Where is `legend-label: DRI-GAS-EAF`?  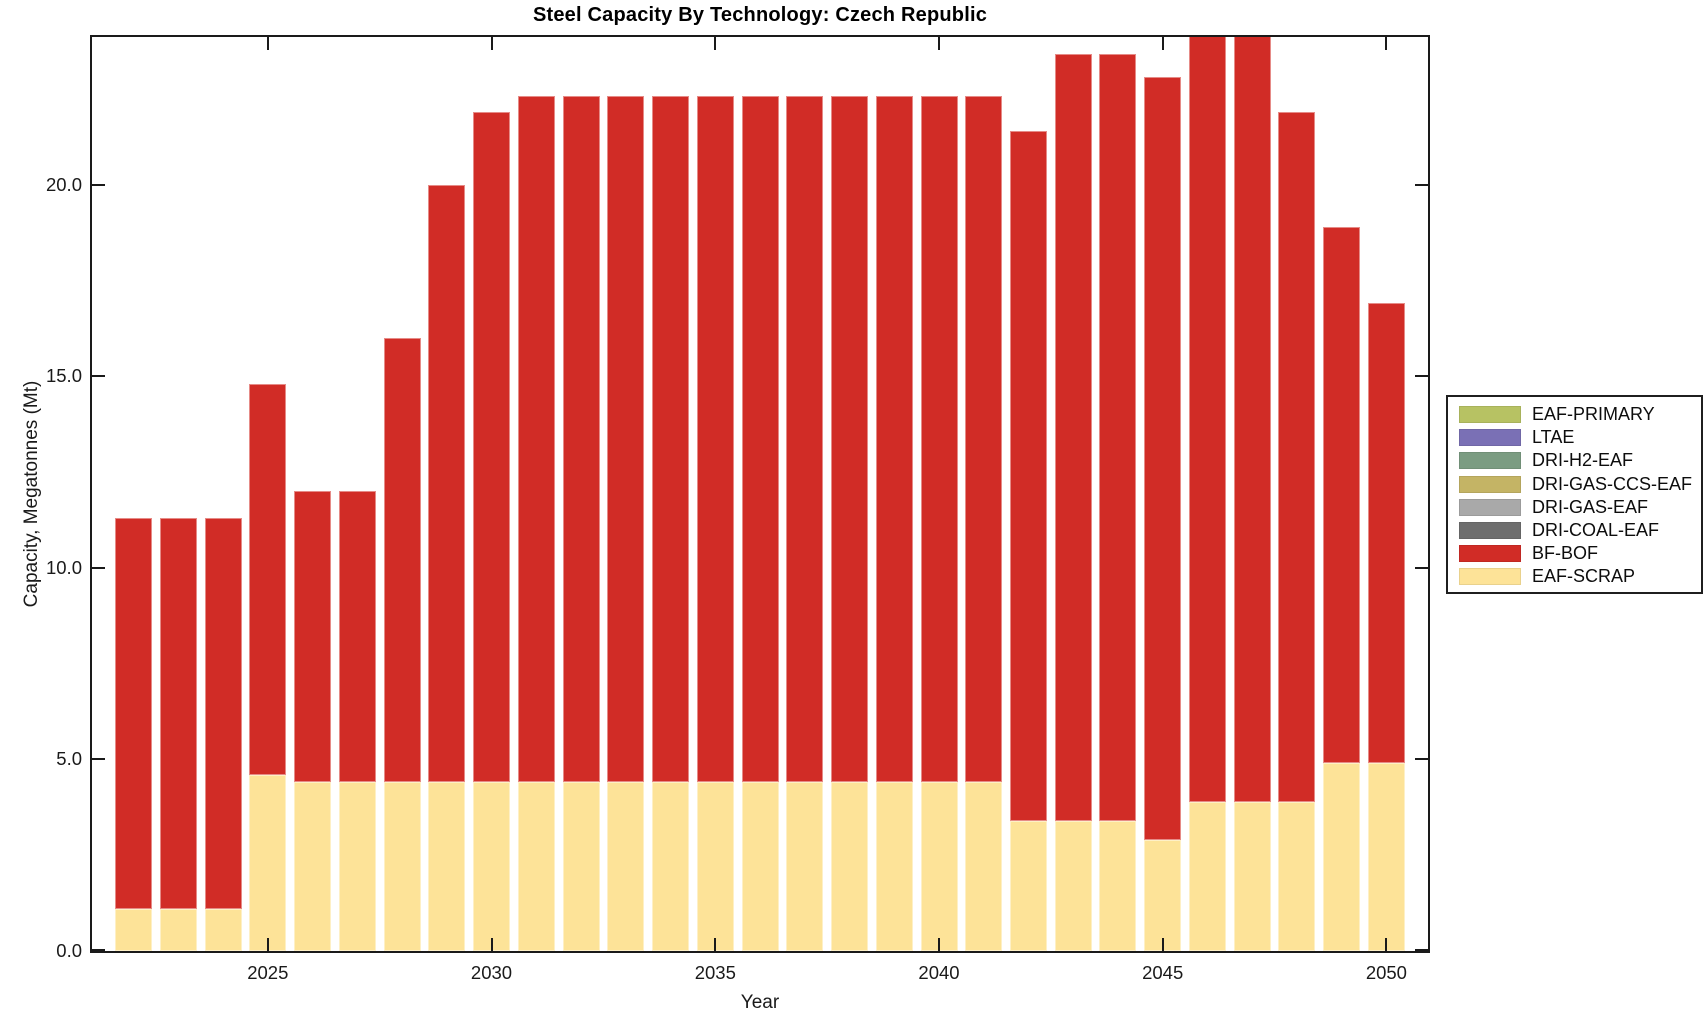
legend-label: DRI-GAS-EAF is located at coordinates (1590, 506).